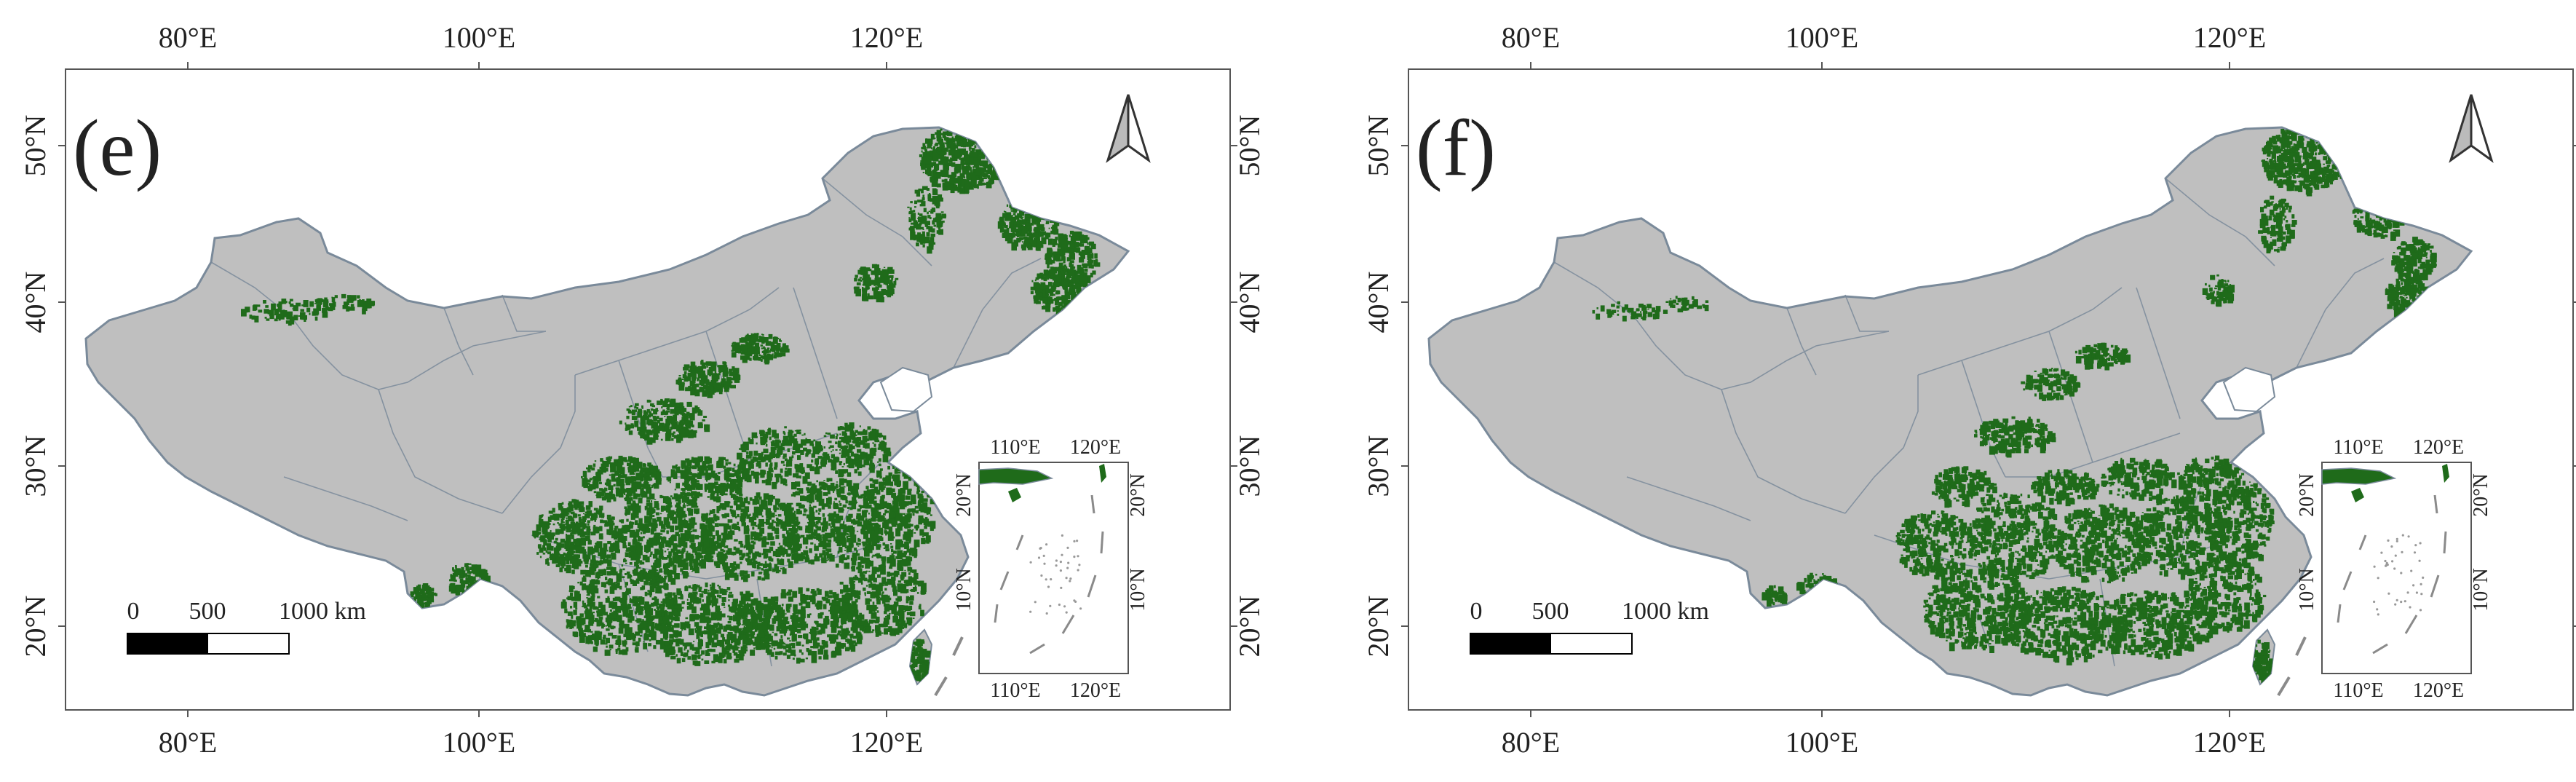  What do you see at coordinates (1378, 146) in the screenshot?
I see `latitude-label-left: 50°N` at bounding box center [1378, 146].